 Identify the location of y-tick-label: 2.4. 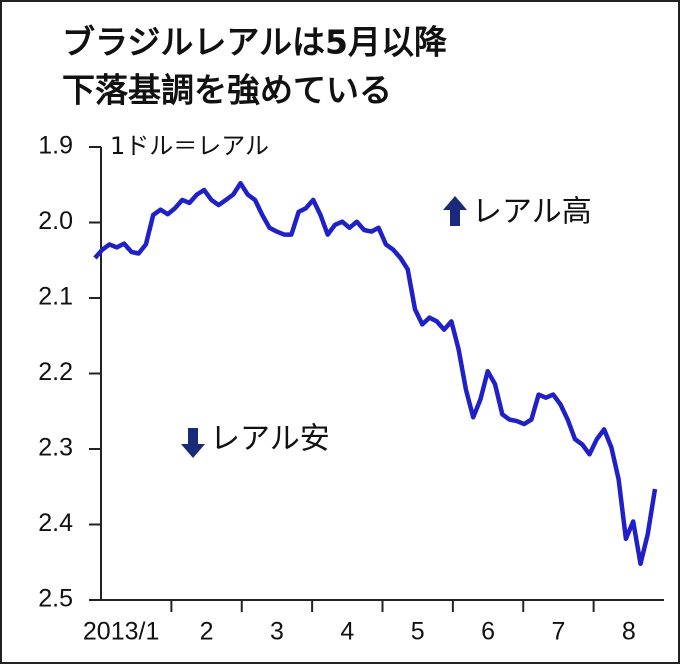
(55, 523).